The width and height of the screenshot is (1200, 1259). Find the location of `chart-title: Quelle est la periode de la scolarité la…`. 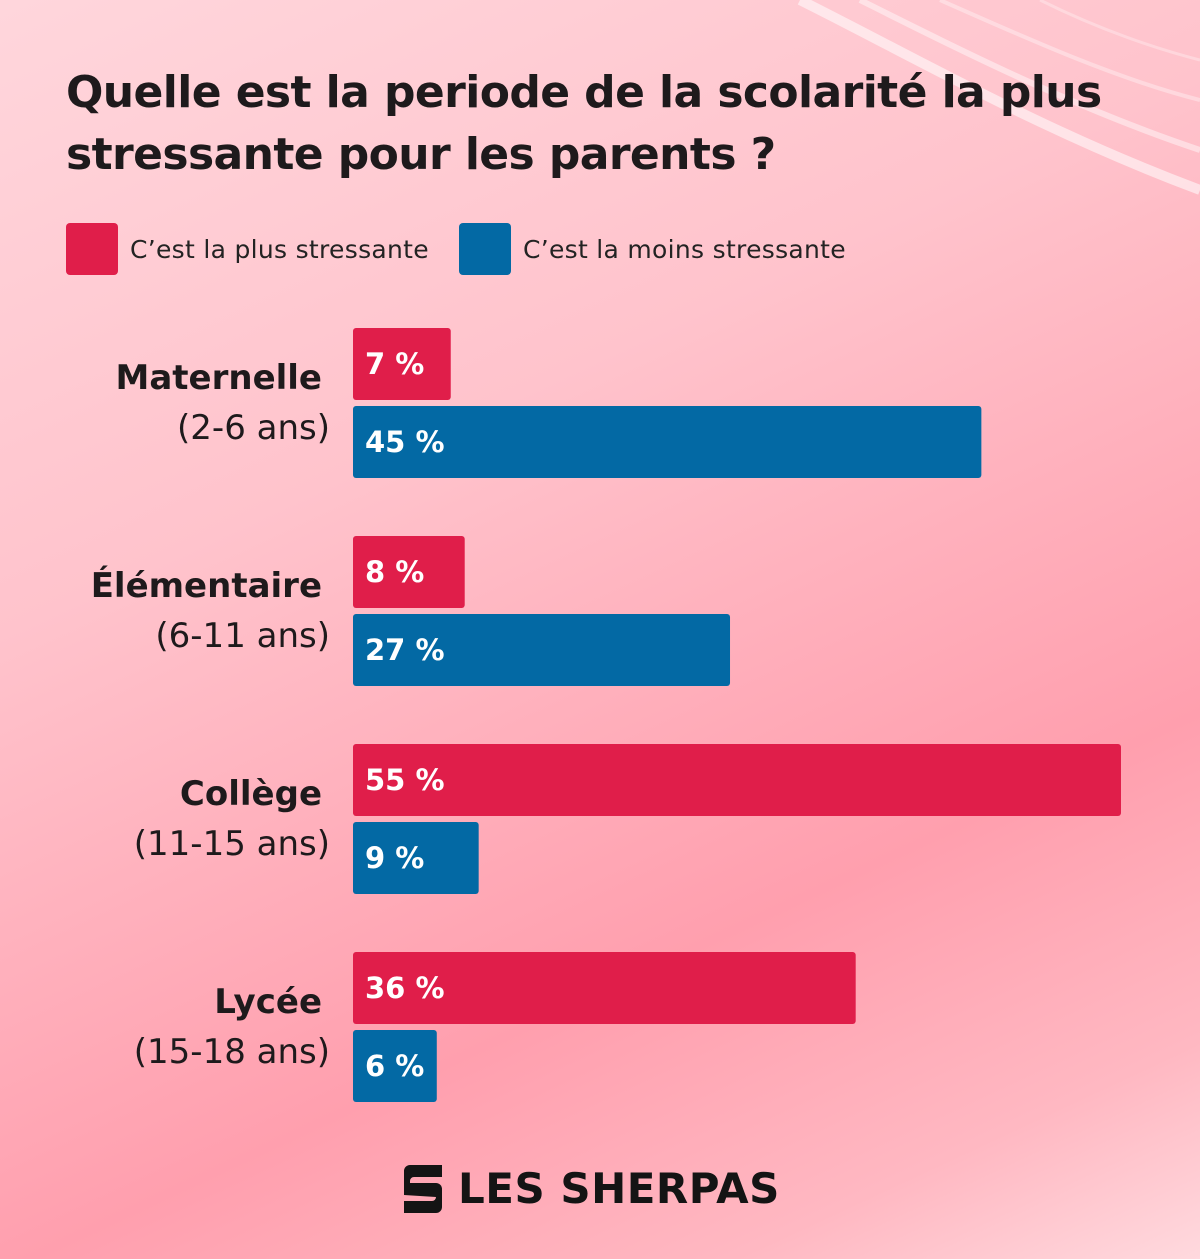

chart-title: Quelle est la periode de la scolarité la… is located at coordinates (584, 123).